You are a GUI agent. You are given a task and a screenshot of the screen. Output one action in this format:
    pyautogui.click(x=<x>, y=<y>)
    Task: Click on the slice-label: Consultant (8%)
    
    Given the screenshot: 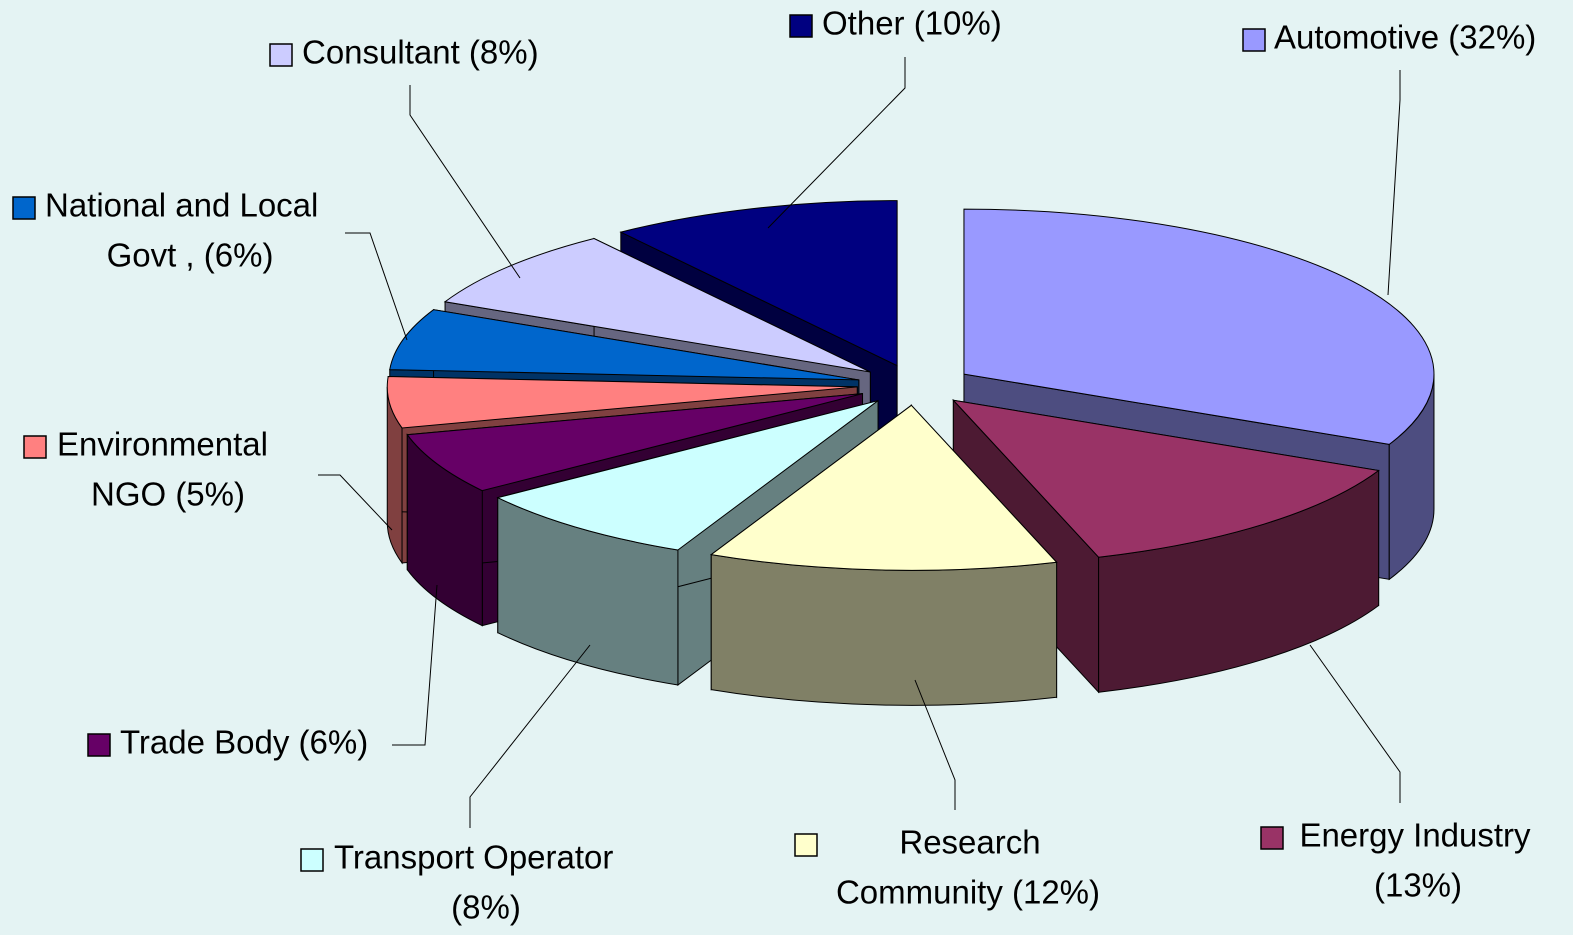 What is the action you would take?
    pyautogui.click(x=420, y=52)
    